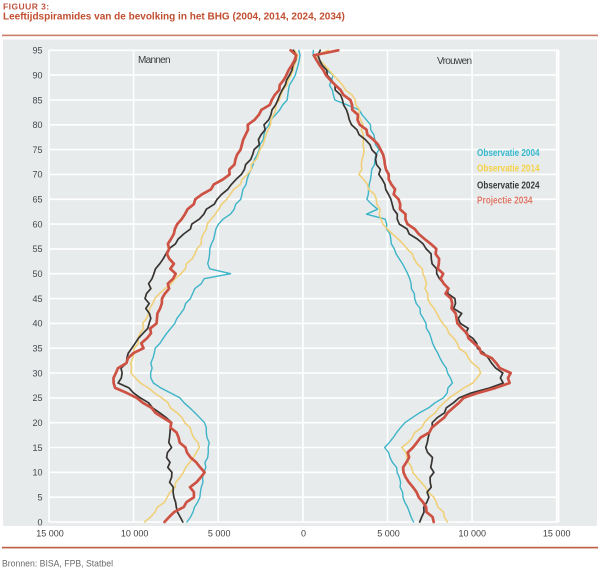 The image size is (600, 576). What do you see at coordinates (37, 473) in the screenshot?
I see `svg-text: 10` at bounding box center [37, 473].